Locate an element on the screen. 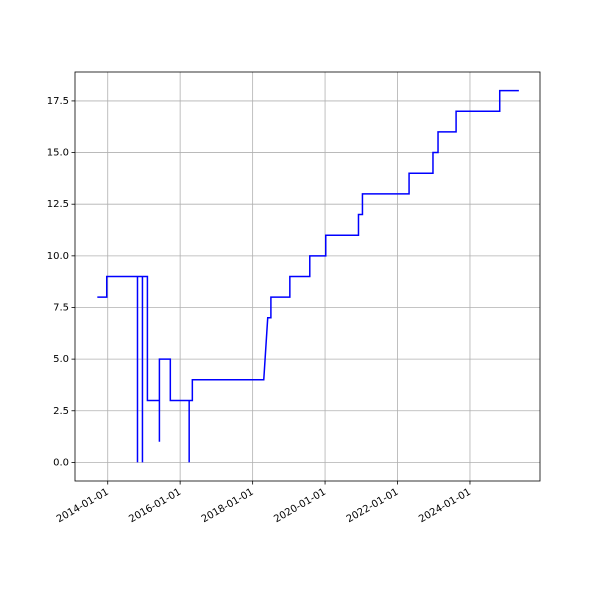  y-tick-label: 12.5 is located at coordinates (58, 204).